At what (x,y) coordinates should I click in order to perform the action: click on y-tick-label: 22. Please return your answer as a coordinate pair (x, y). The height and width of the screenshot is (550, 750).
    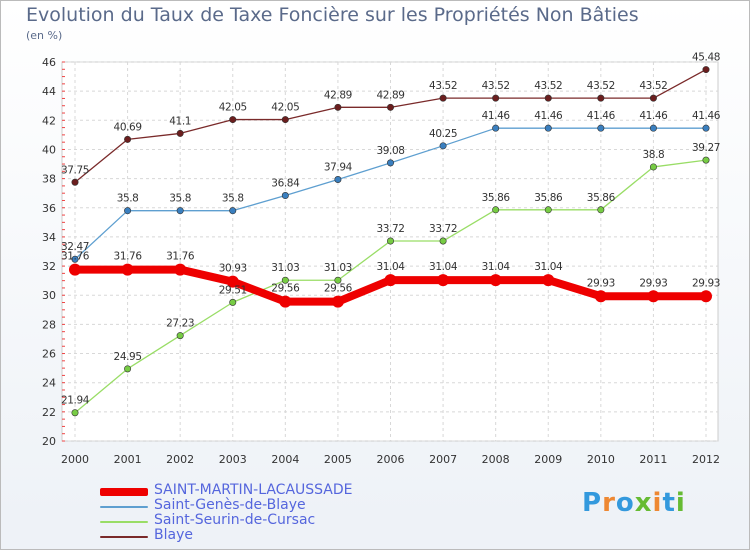
    Looking at the image, I should click on (49, 412).